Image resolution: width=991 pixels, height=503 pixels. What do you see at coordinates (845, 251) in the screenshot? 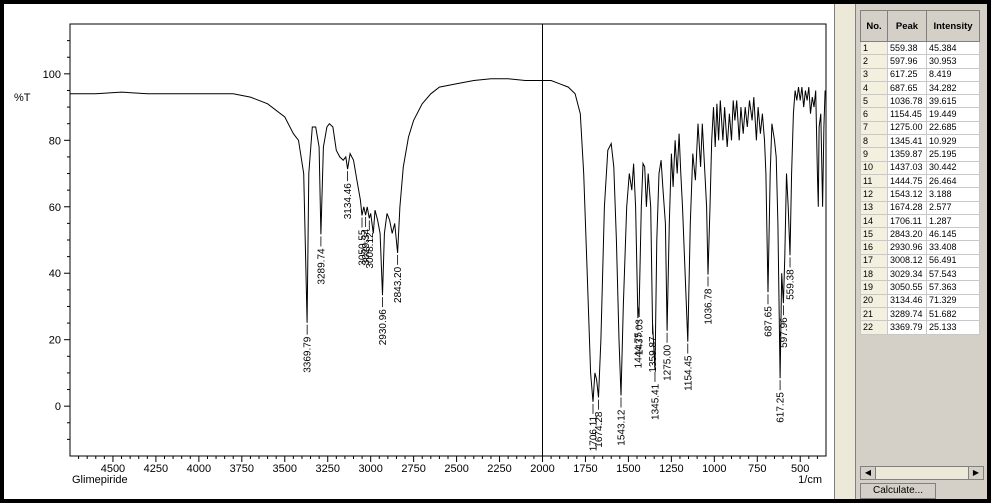
I see `panel-splitter` at bounding box center [845, 251].